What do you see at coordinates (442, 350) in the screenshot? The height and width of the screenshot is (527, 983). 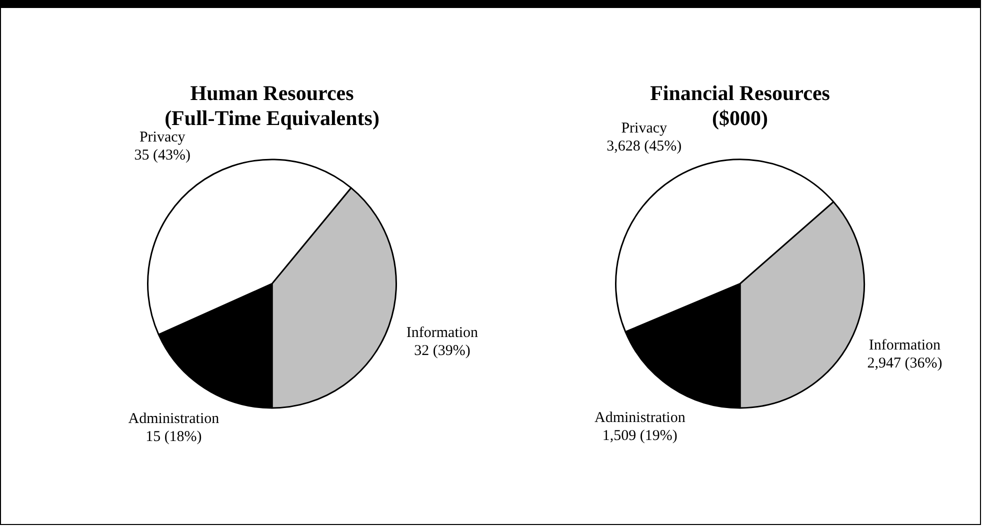 I see `data-label: 32 (39%)` at bounding box center [442, 350].